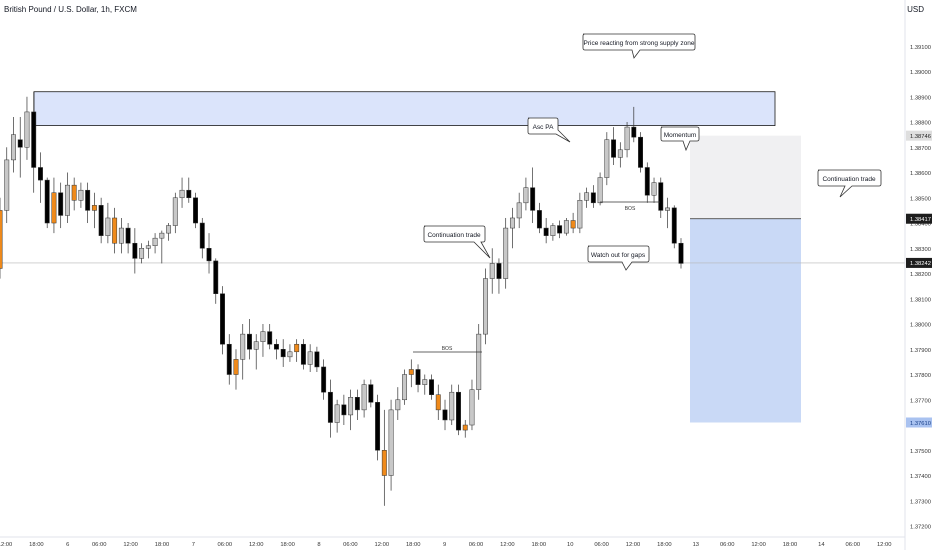  Describe the element at coordinates (920, 149) in the screenshot. I see `y-tick-label: 1.38700` at that location.